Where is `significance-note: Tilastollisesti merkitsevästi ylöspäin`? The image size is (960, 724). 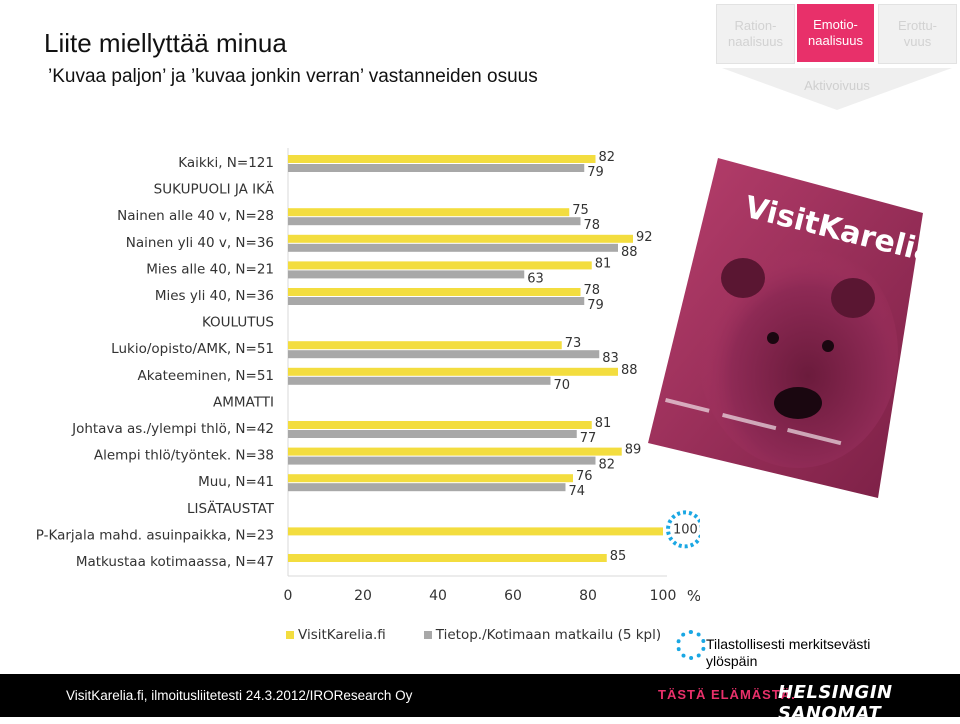
significance-note: Tilastollisesti merkitsevästi ylöspäin is located at coordinates (796, 650).